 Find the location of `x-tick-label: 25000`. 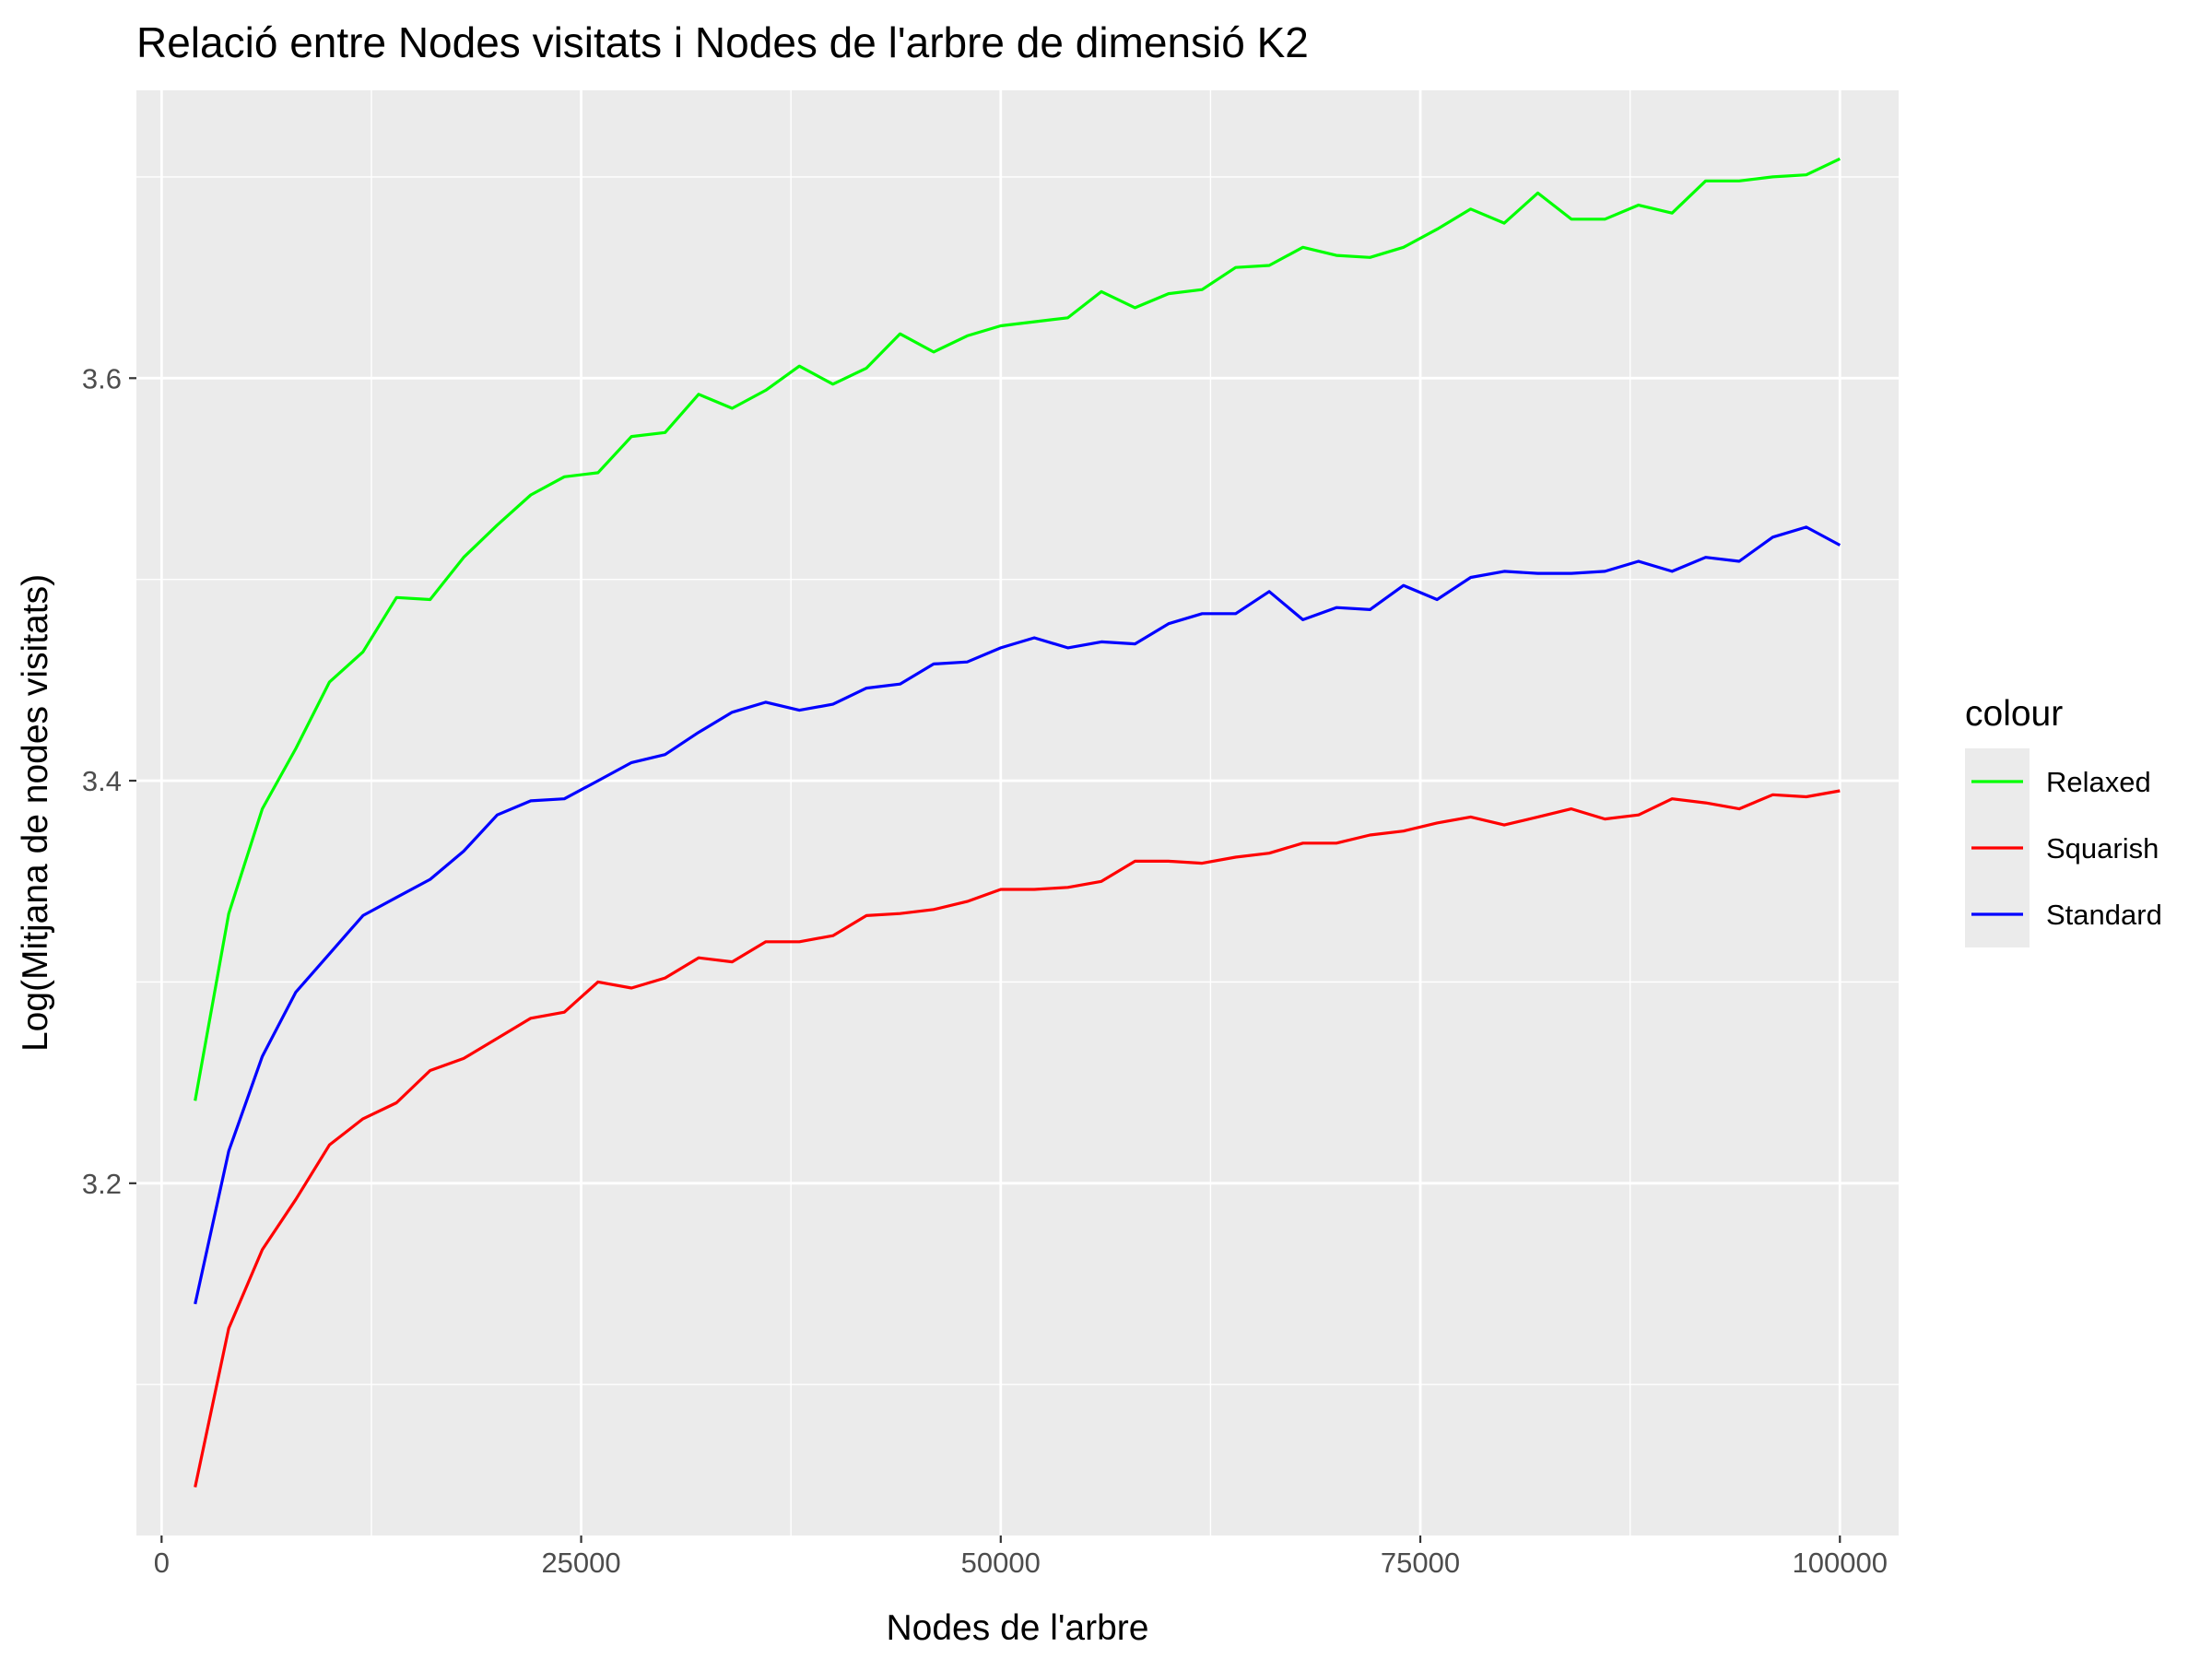

x-tick-label: 25000 is located at coordinates (580, 1563).